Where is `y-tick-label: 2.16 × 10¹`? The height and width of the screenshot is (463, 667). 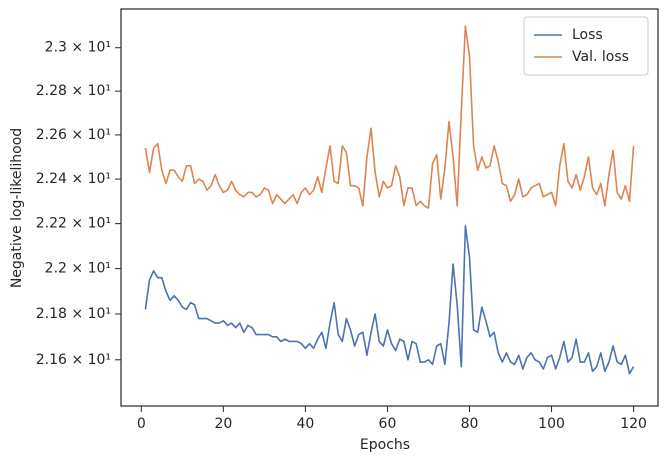
y-tick-label: 2.16 × 10¹ is located at coordinates (73, 360).